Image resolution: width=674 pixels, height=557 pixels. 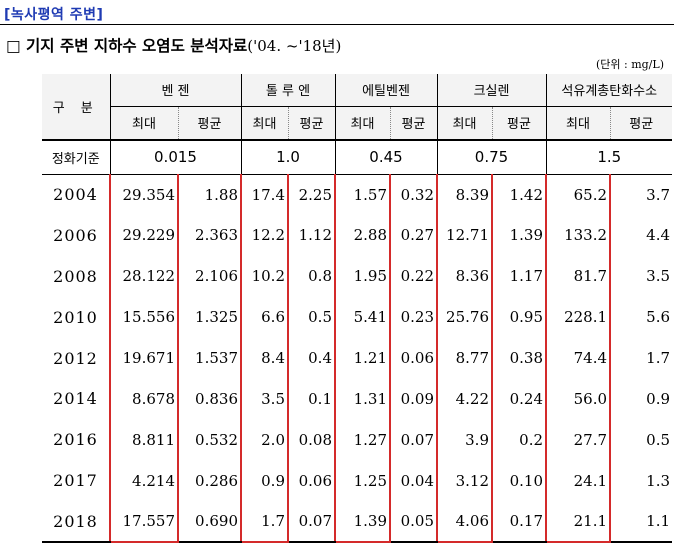 What do you see at coordinates (464, 235) in the screenshot?
I see `max-value-cell: 12.71` at bounding box center [464, 235].